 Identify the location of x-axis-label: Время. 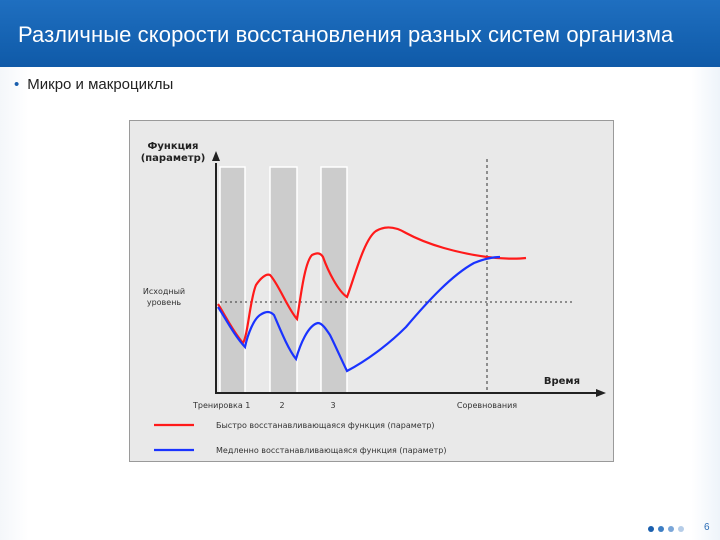
(562, 381).